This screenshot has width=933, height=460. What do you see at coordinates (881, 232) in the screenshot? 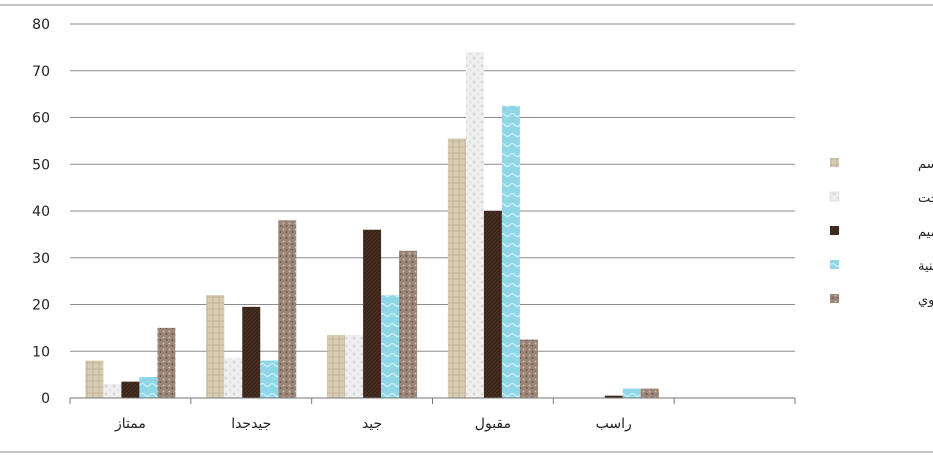
I see `legend: الرسم نحت تصميم اشغال فنية نسيج يدوي` at bounding box center [881, 232].